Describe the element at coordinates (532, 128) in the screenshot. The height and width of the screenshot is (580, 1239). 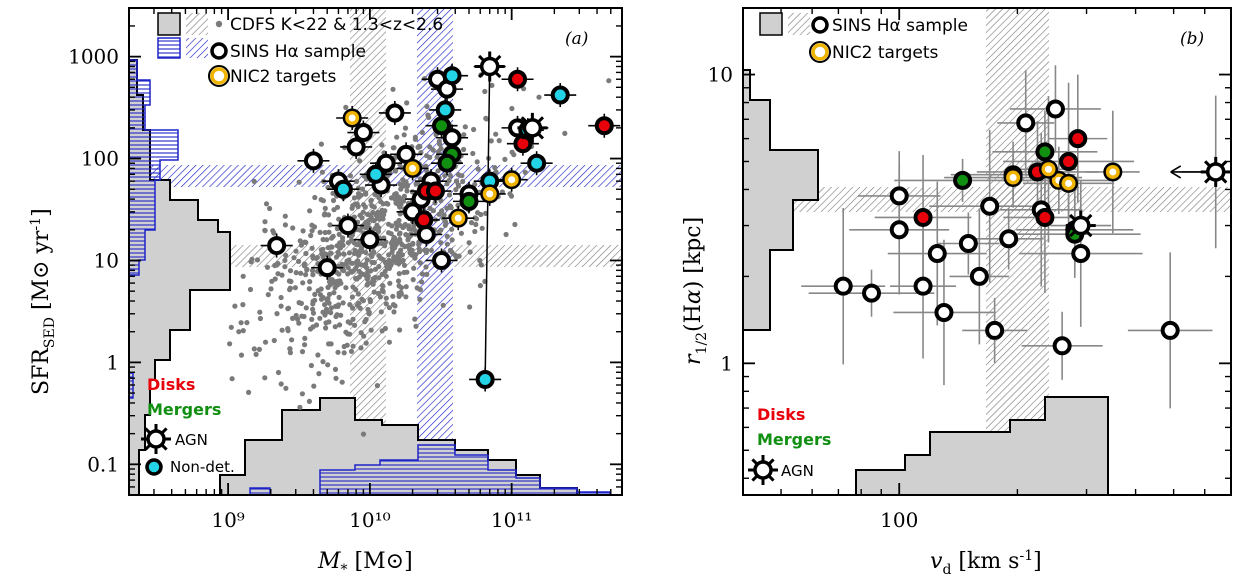
I see `agn-marker` at that location.